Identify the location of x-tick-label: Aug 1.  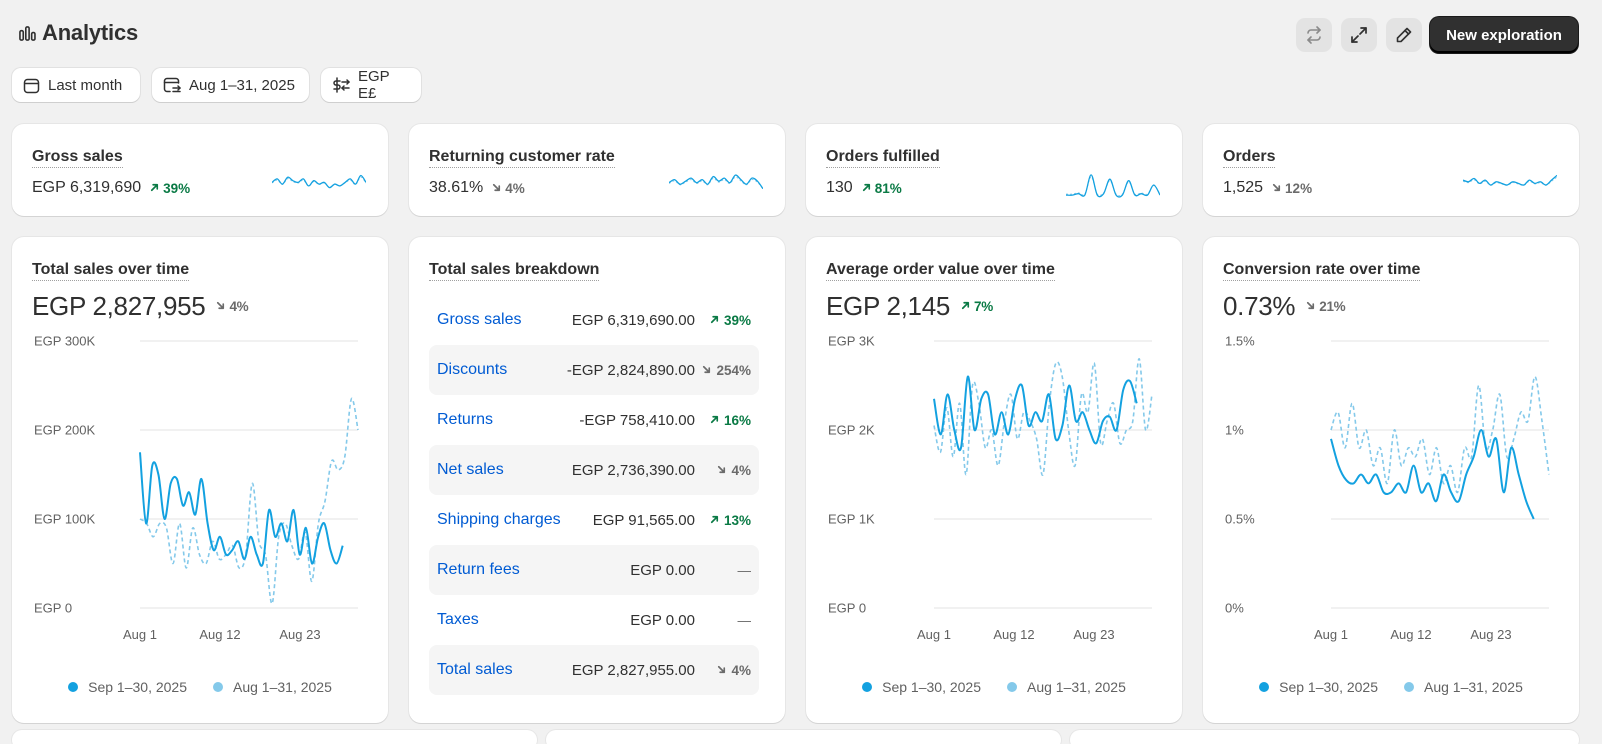
(1331, 634).